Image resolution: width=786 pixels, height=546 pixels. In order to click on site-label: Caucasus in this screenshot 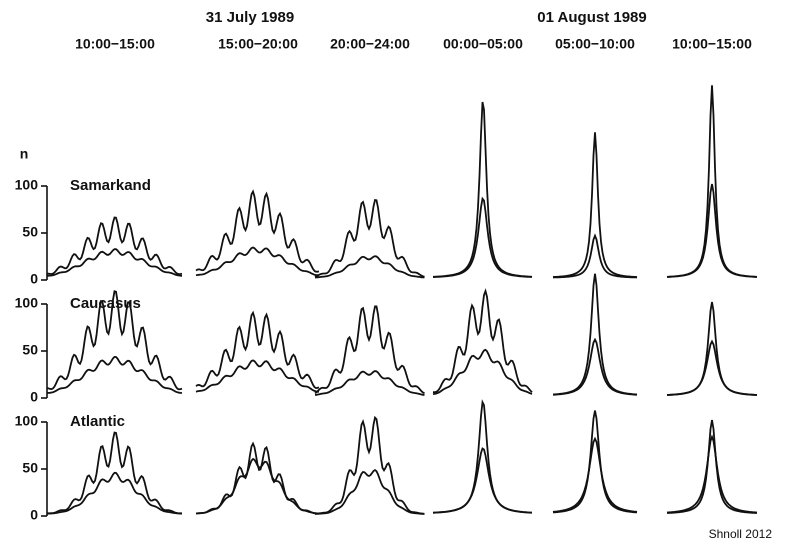, I will do `click(105, 303)`.